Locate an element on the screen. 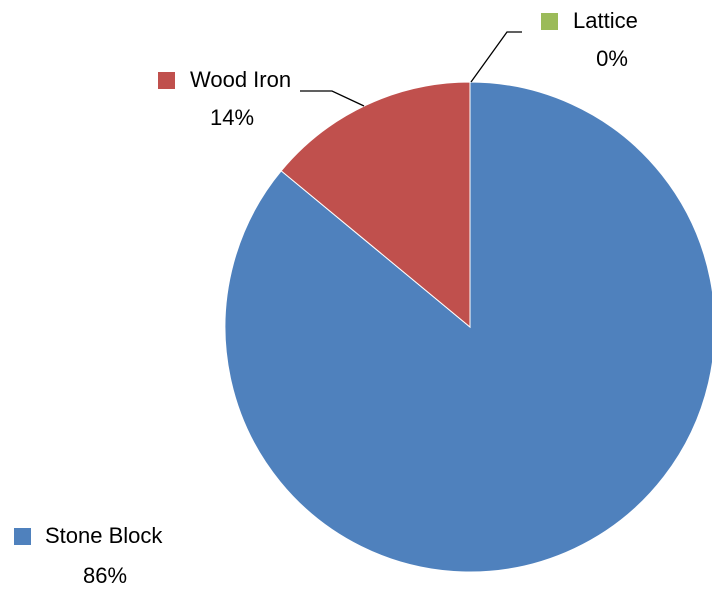 Image resolution: width=712 pixels, height=589 pixels. category-label: Lattice is located at coordinates (605, 20).